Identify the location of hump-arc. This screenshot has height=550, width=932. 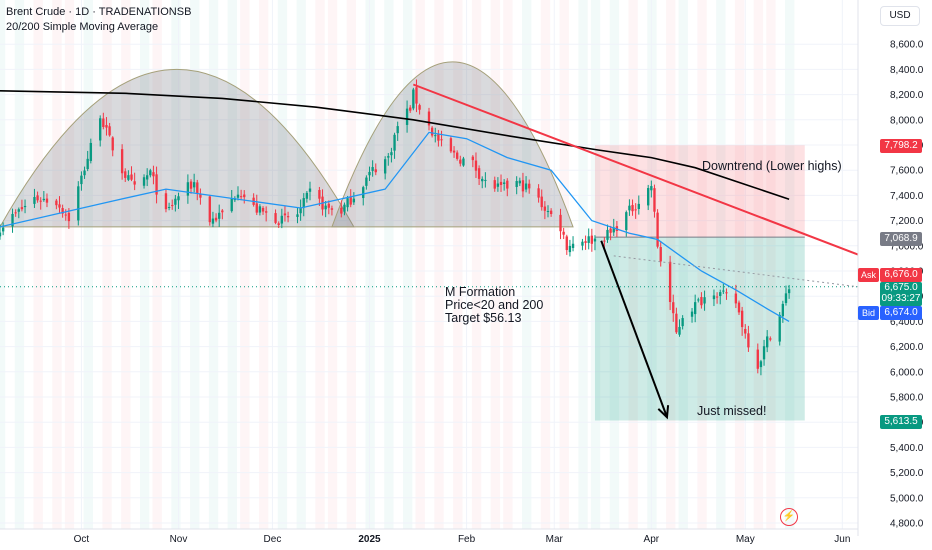
(177, 148).